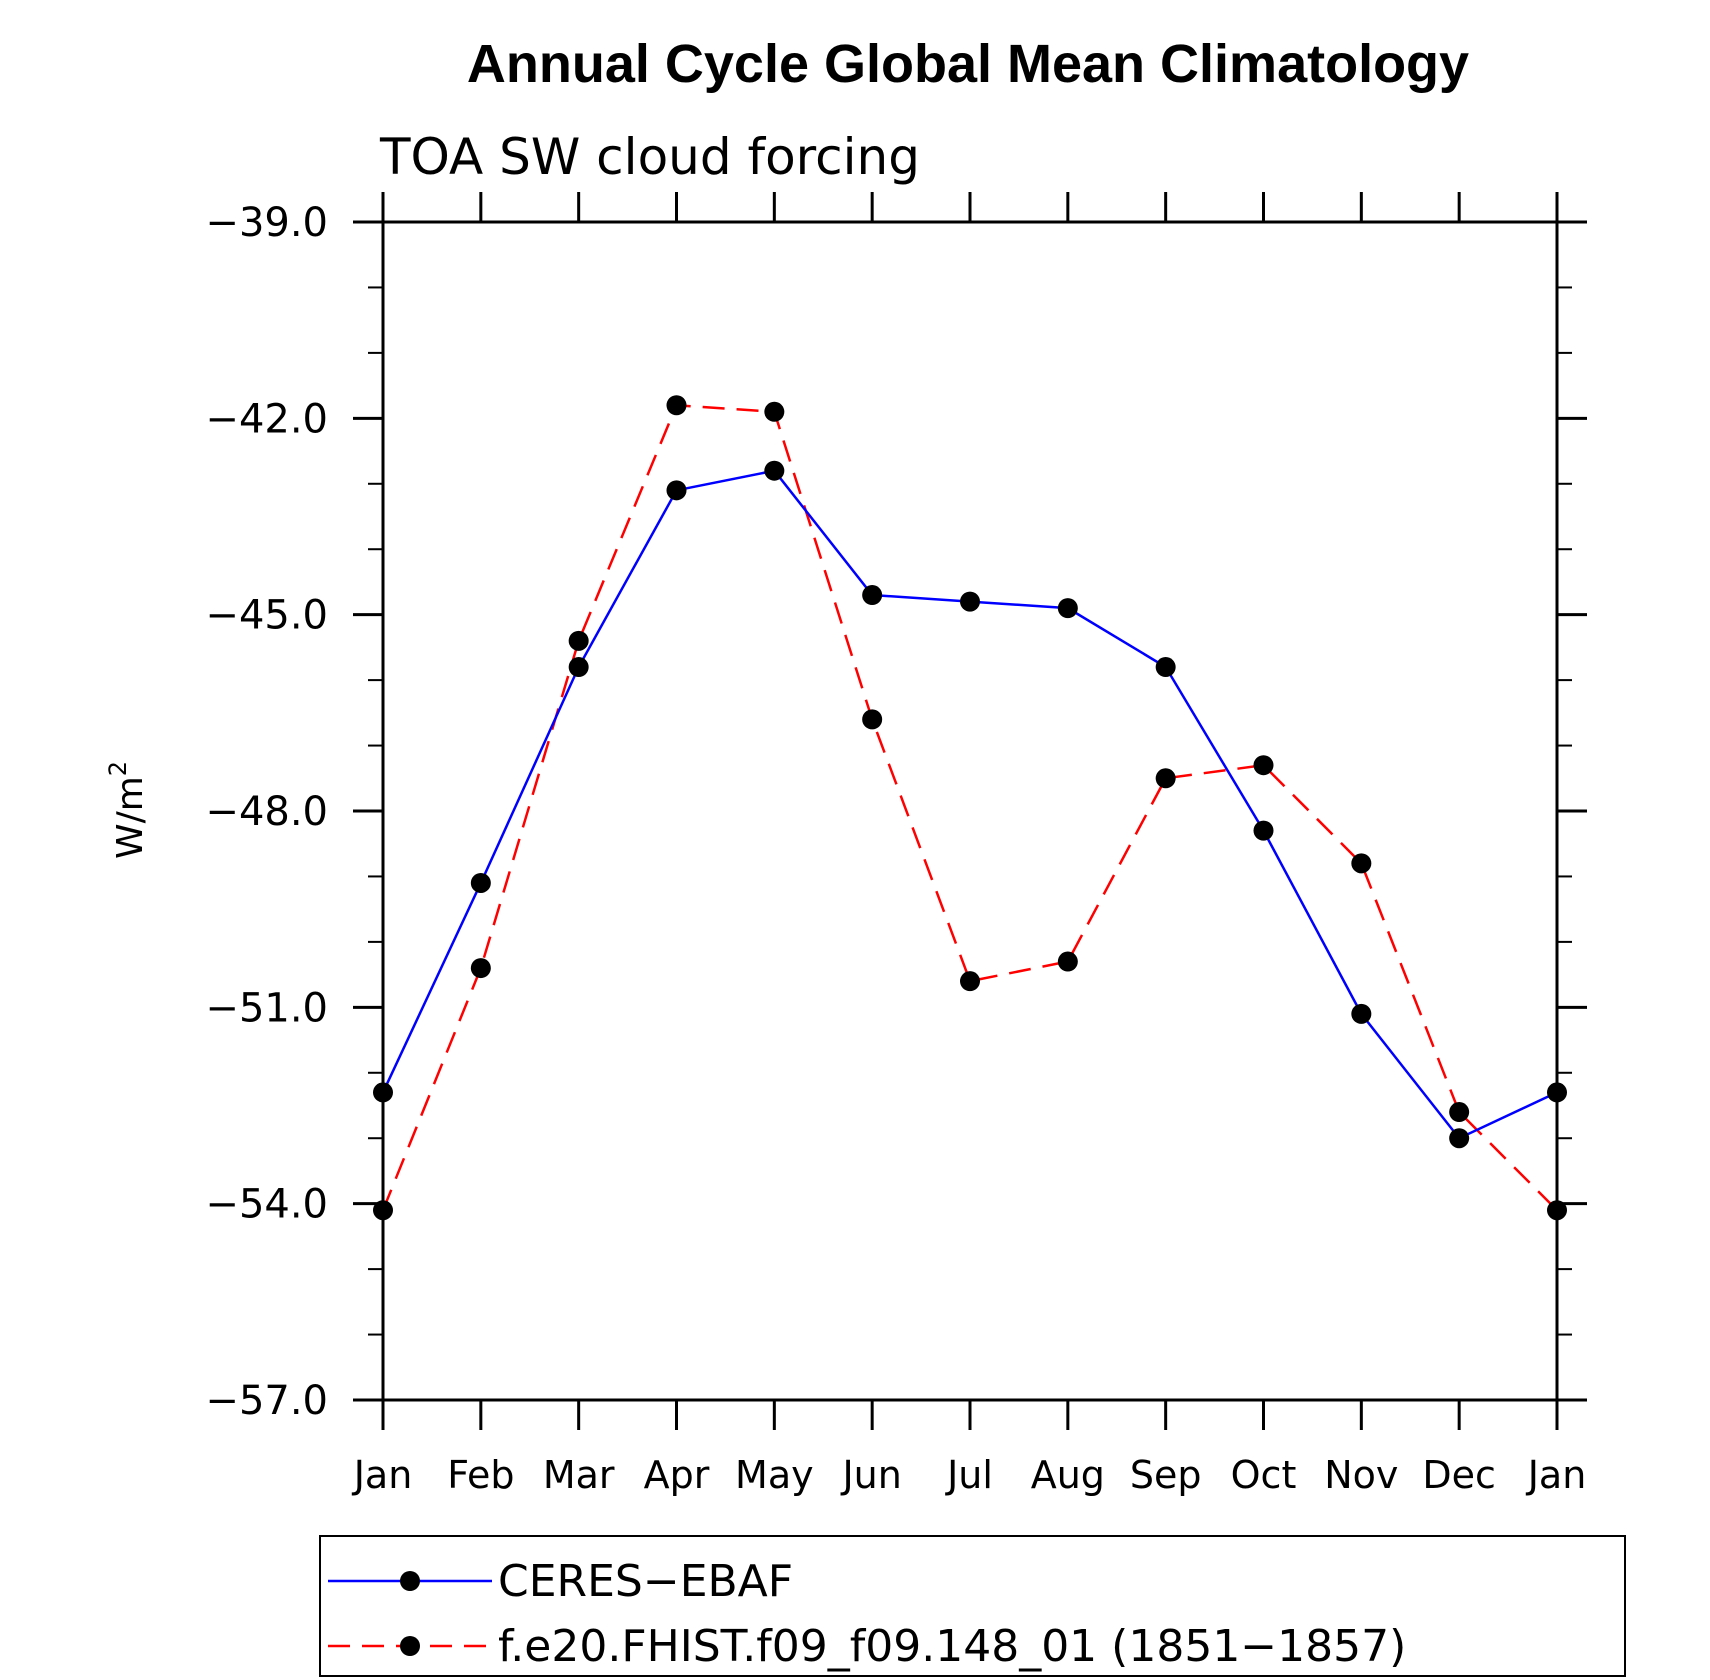  Describe the element at coordinates (118, 768) in the screenshot. I see `y-axis-label-superscript: 2` at that location.